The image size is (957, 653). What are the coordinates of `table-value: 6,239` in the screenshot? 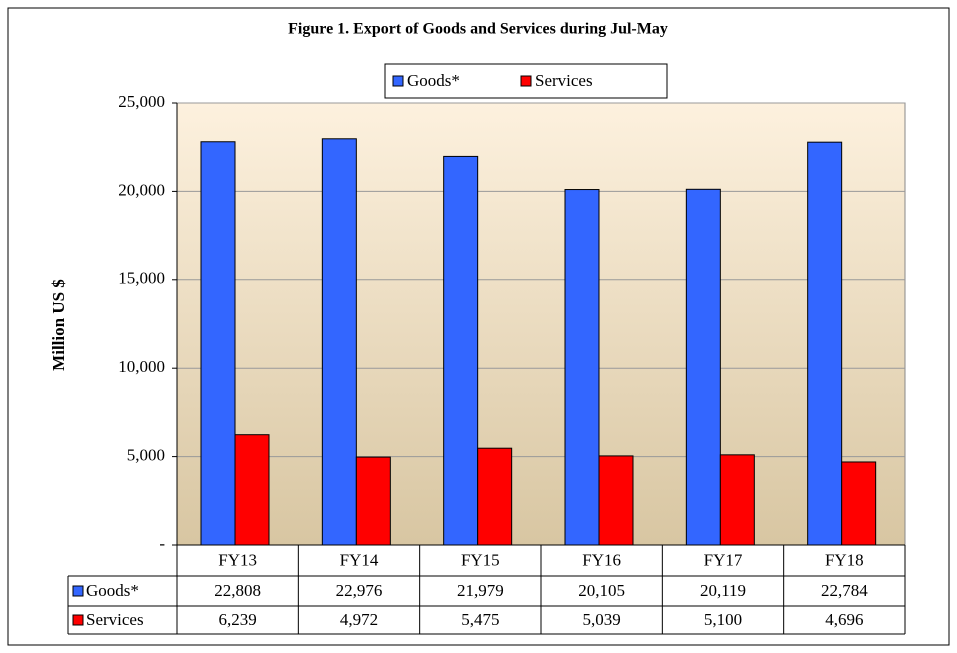 It's located at (238, 619).